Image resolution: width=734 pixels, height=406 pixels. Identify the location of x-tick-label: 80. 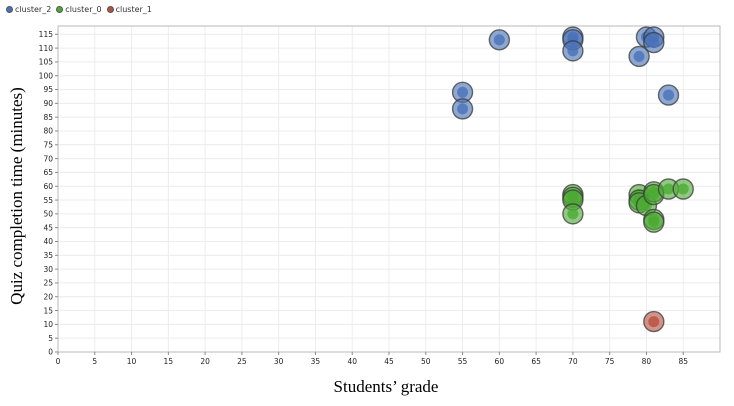
(647, 361).